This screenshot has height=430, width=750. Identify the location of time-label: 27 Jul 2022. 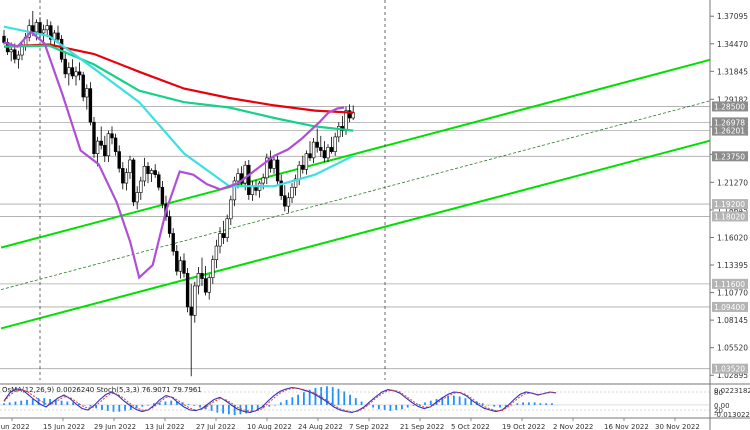
(216, 426).